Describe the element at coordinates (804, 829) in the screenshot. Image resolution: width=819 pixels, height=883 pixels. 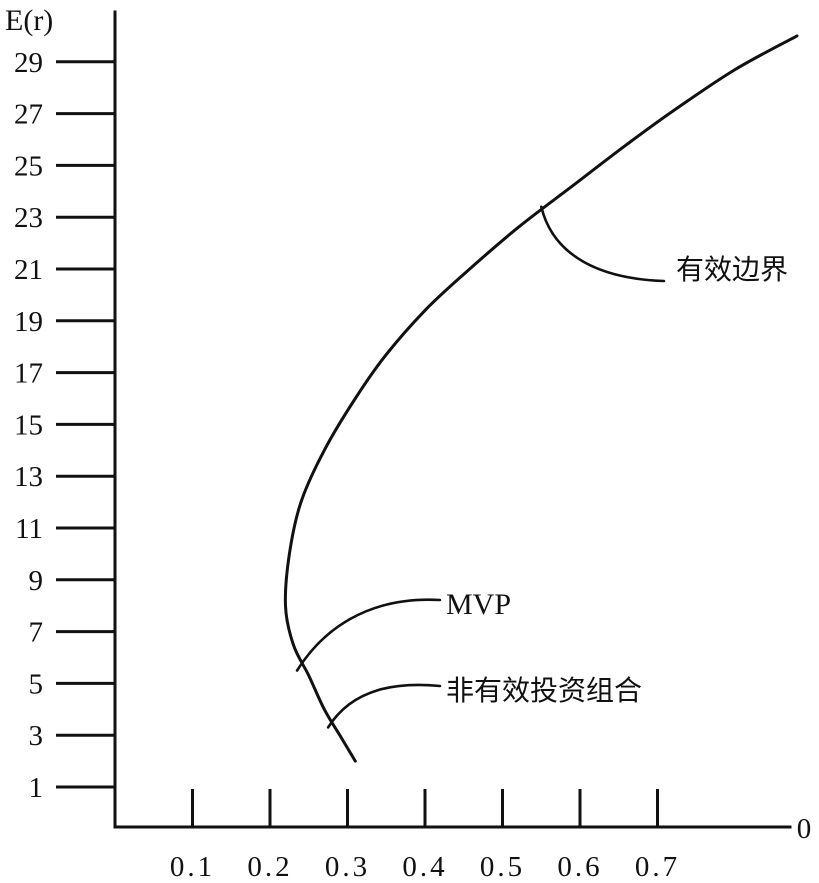
I see `x-axis-end-label: 0` at that location.